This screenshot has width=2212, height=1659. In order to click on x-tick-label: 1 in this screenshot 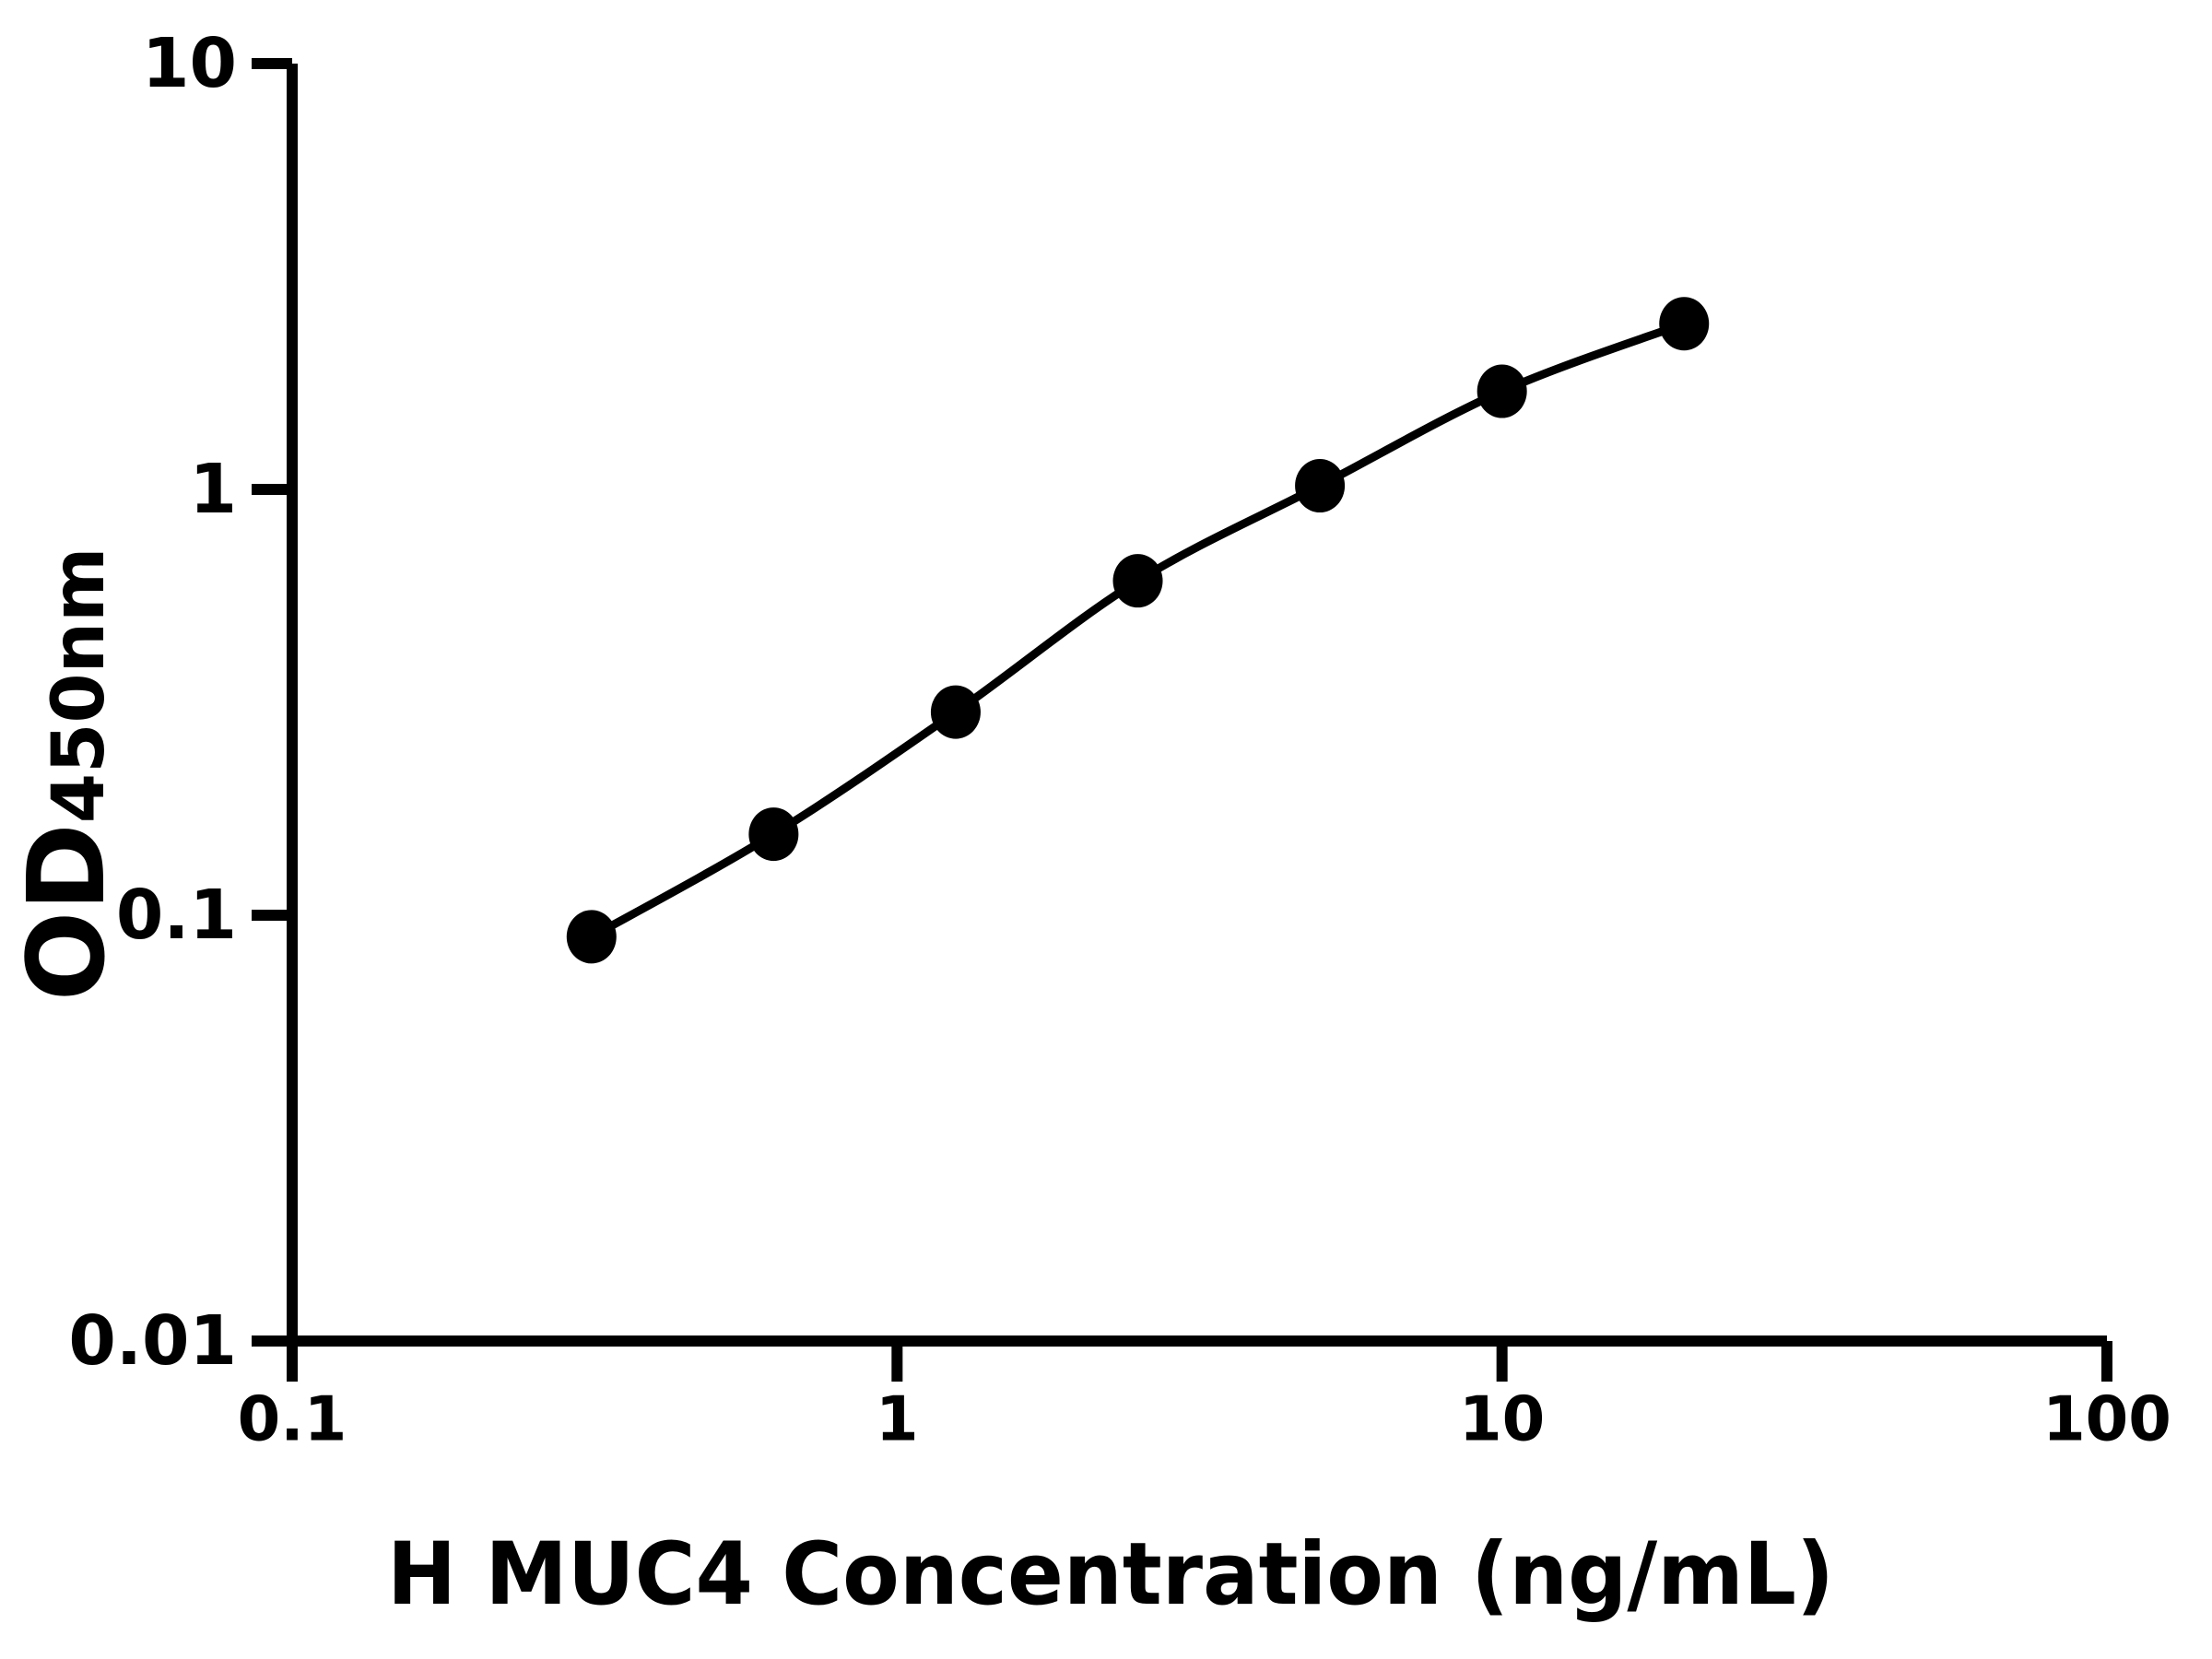, I will do `click(897, 1419)`.